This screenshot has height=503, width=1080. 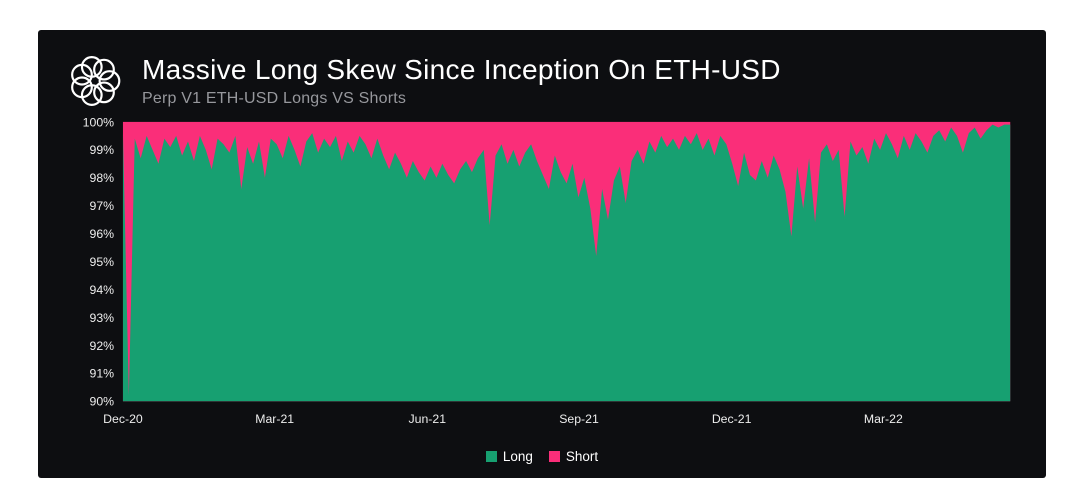 What do you see at coordinates (102, 402) in the screenshot?
I see `svg-text: 90%` at bounding box center [102, 402].